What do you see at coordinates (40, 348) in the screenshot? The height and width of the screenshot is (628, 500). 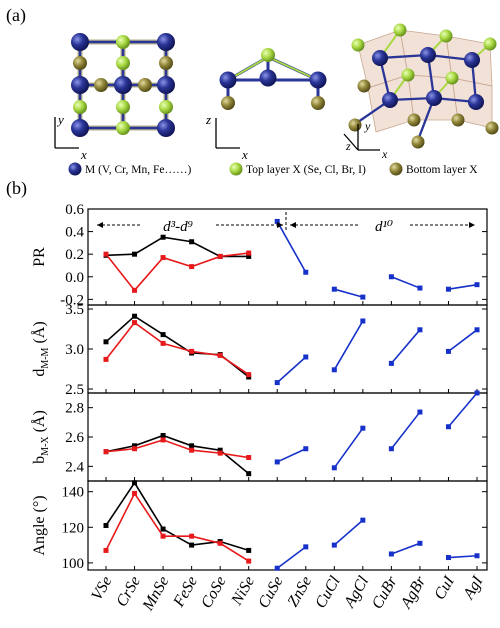 I see `y-axis-label: dM-M (Å)` at bounding box center [40, 348].